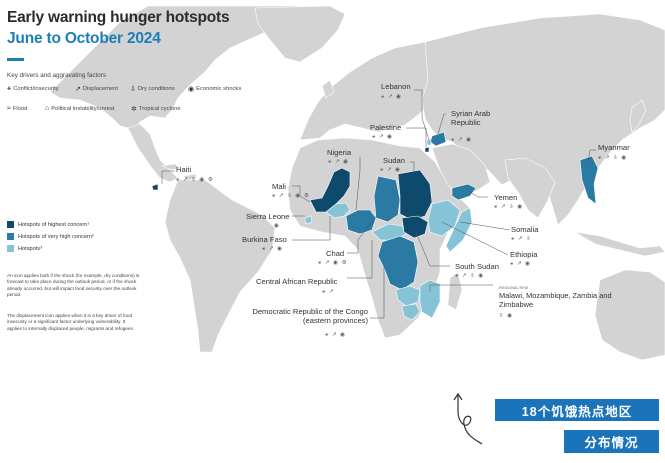 This screenshot has height=463, width=665. I want to click on political-instability-icon: ⌂, so click(47, 108).